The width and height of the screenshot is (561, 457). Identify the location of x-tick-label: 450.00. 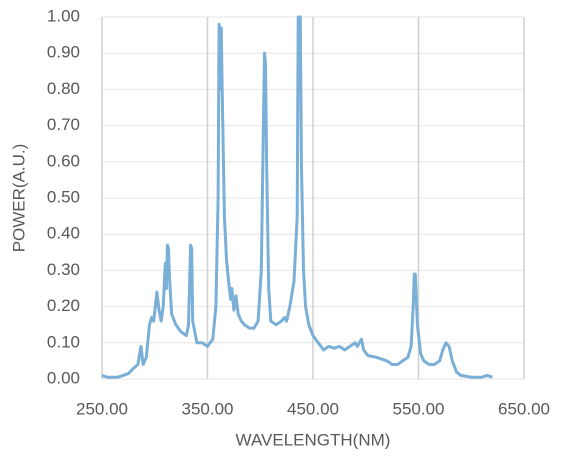
(313, 408).